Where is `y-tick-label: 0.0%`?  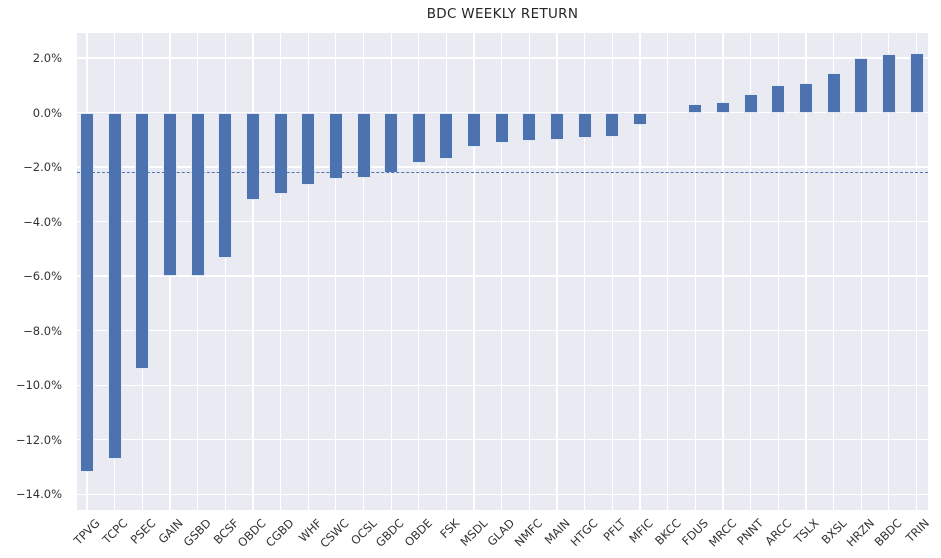
y-tick-label: 0.0% is located at coordinates (47, 112).